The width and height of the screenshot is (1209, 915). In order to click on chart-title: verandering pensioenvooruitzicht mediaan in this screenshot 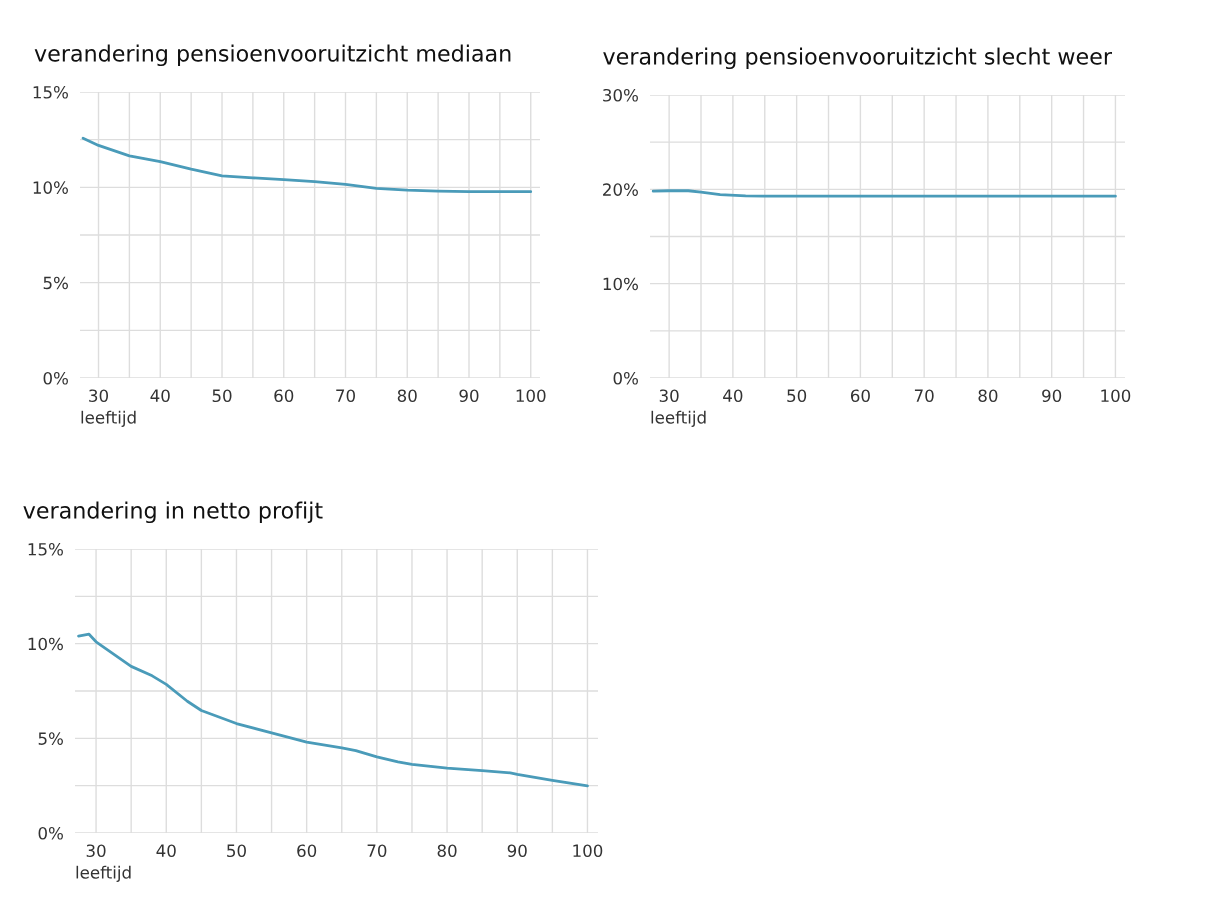, I will do `click(272, 55)`.